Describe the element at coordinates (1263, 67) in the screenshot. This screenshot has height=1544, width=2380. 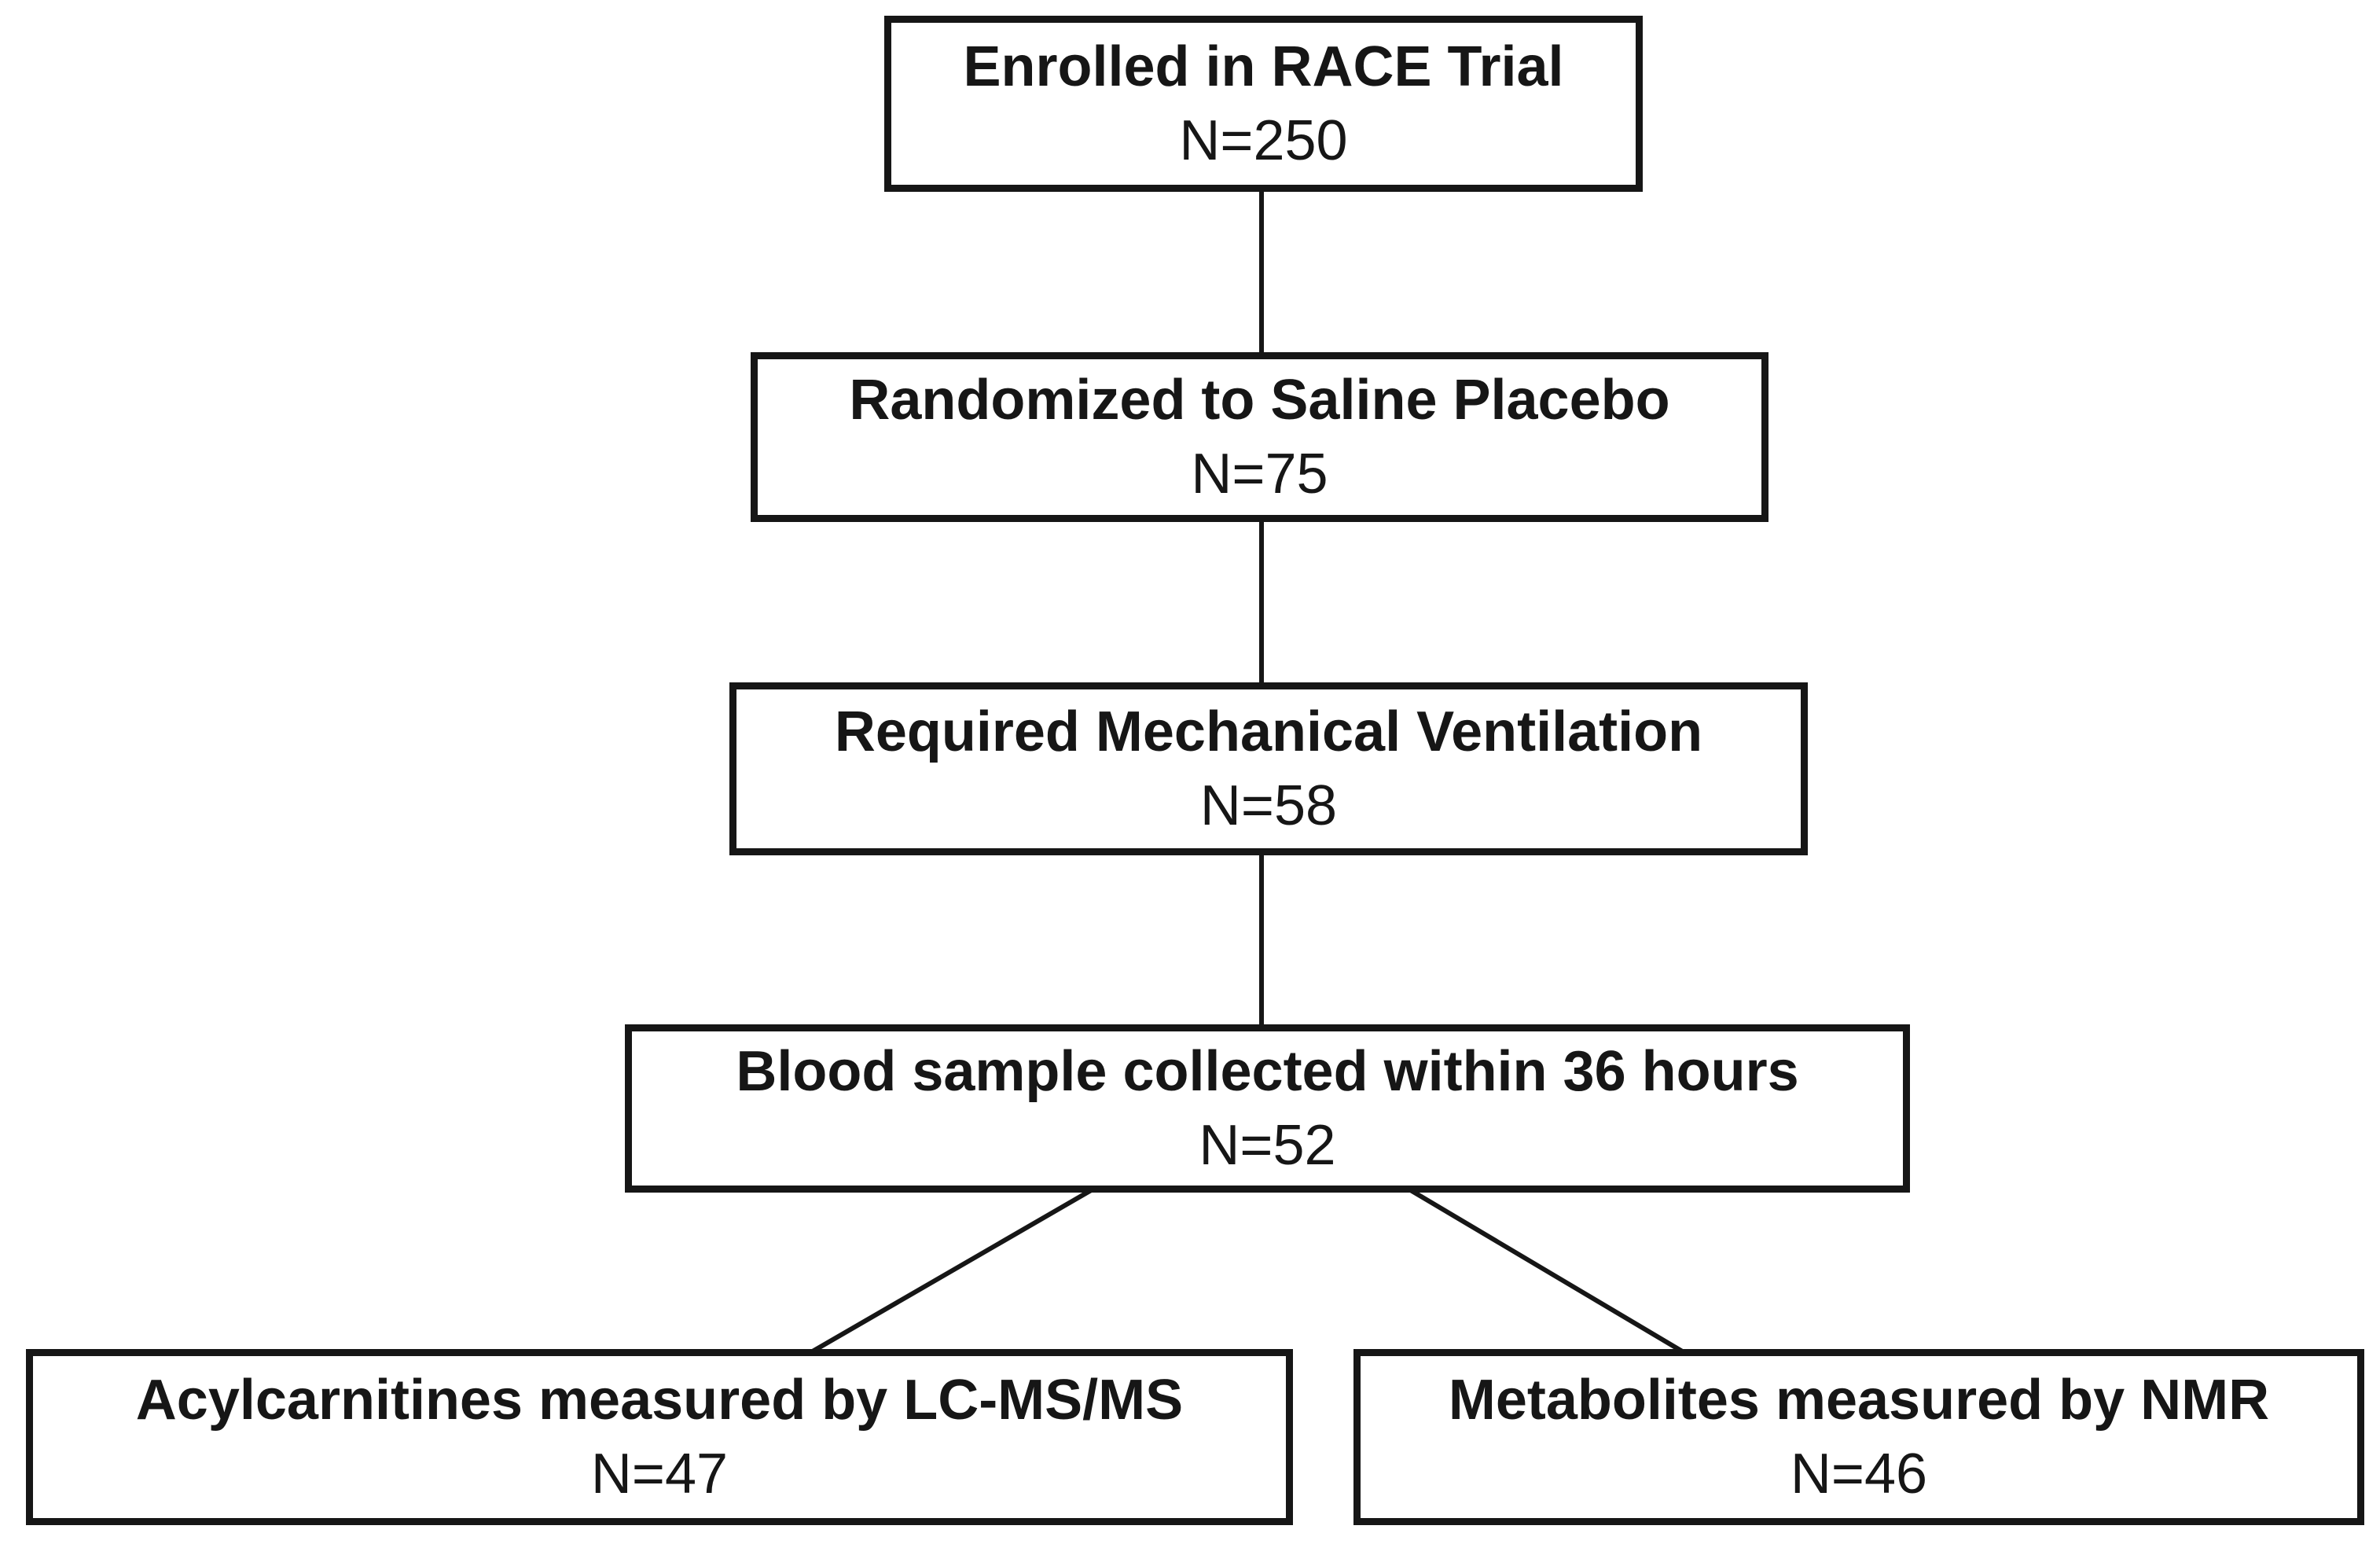
I see `node-label: Enrolled in RACE Trial` at that location.